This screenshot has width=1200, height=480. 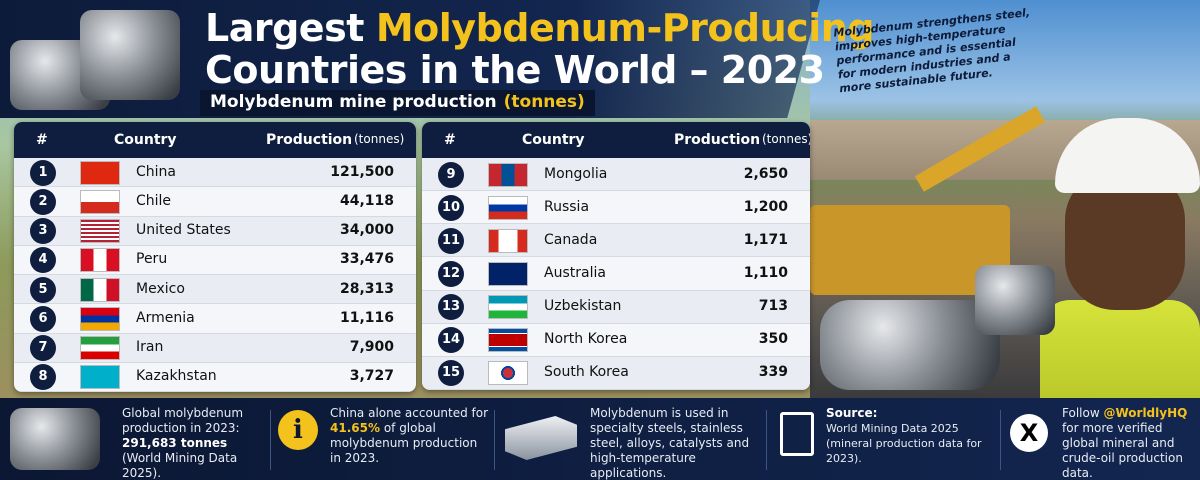 What do you see at coordinates (451, 174) in the screenshot?
I see `rank-badge: 9` at bounding box center [451, 174].